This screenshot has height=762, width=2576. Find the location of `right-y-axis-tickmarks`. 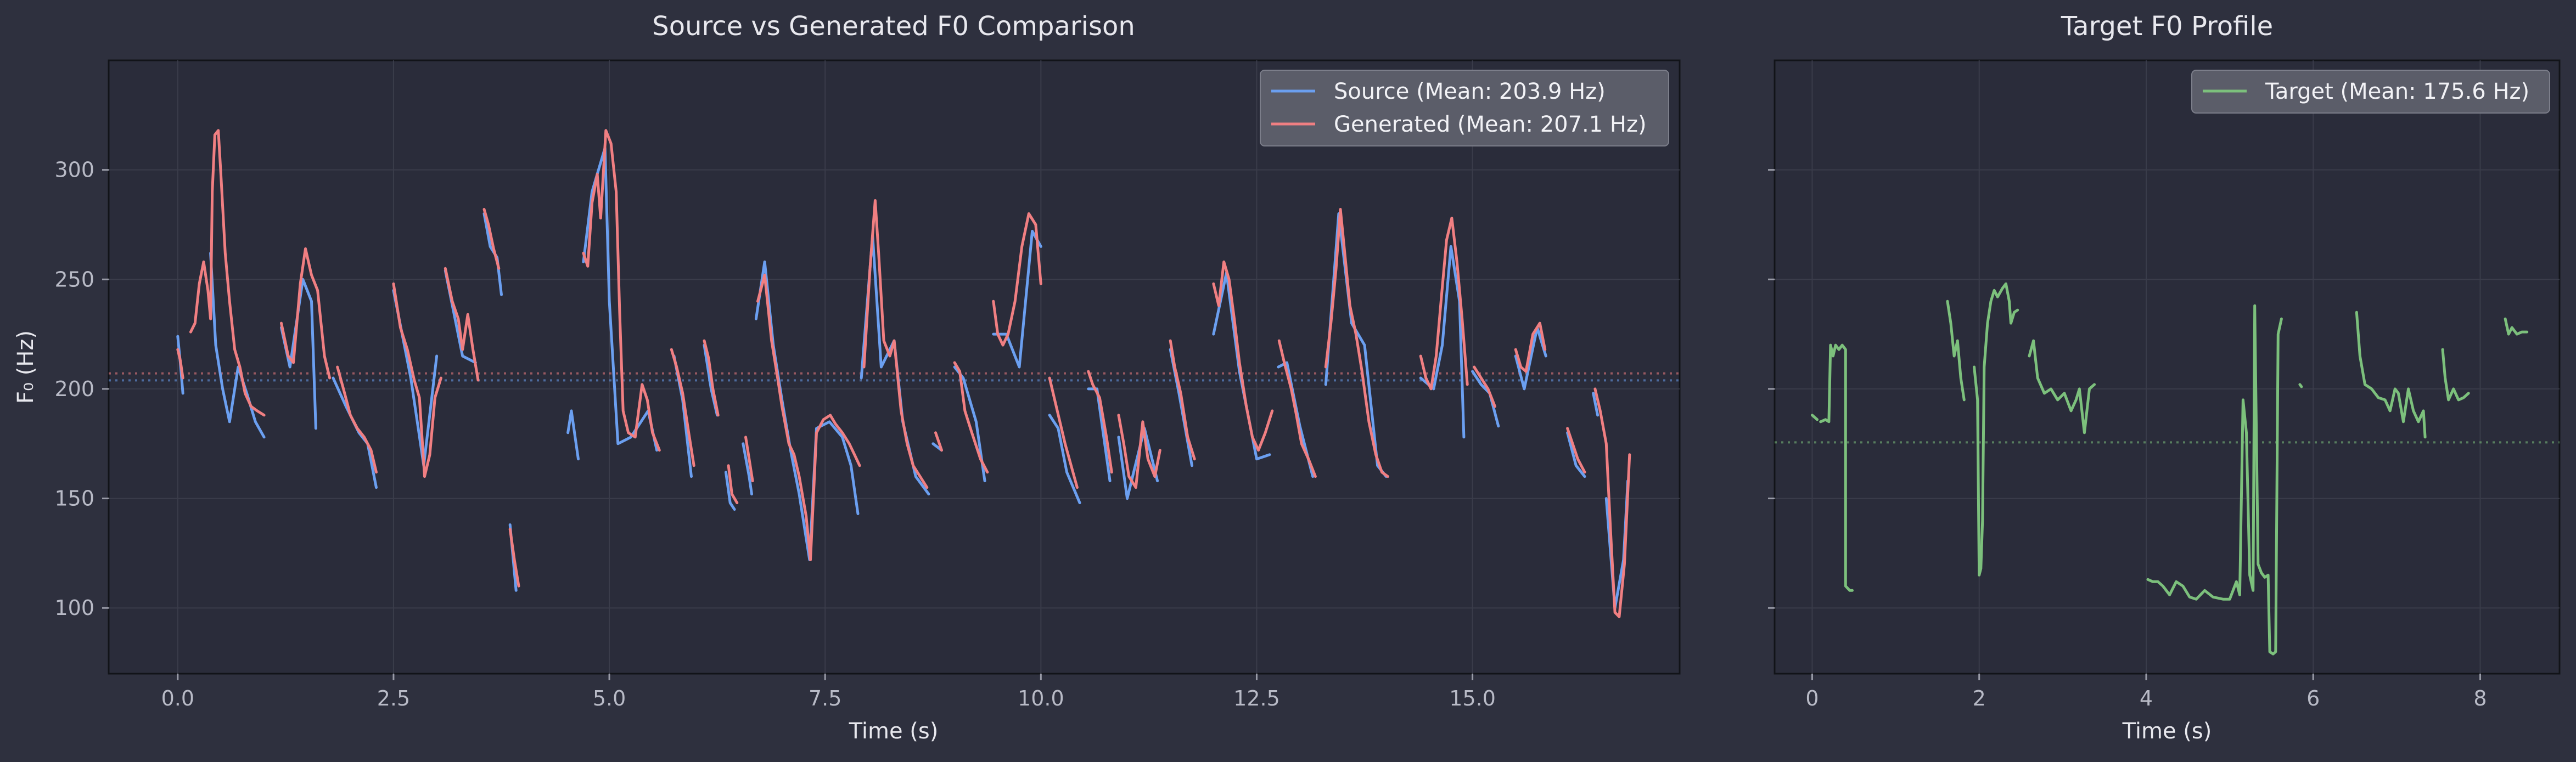

right-y-axis-tickmarks is located at coordinates (1771, 389).